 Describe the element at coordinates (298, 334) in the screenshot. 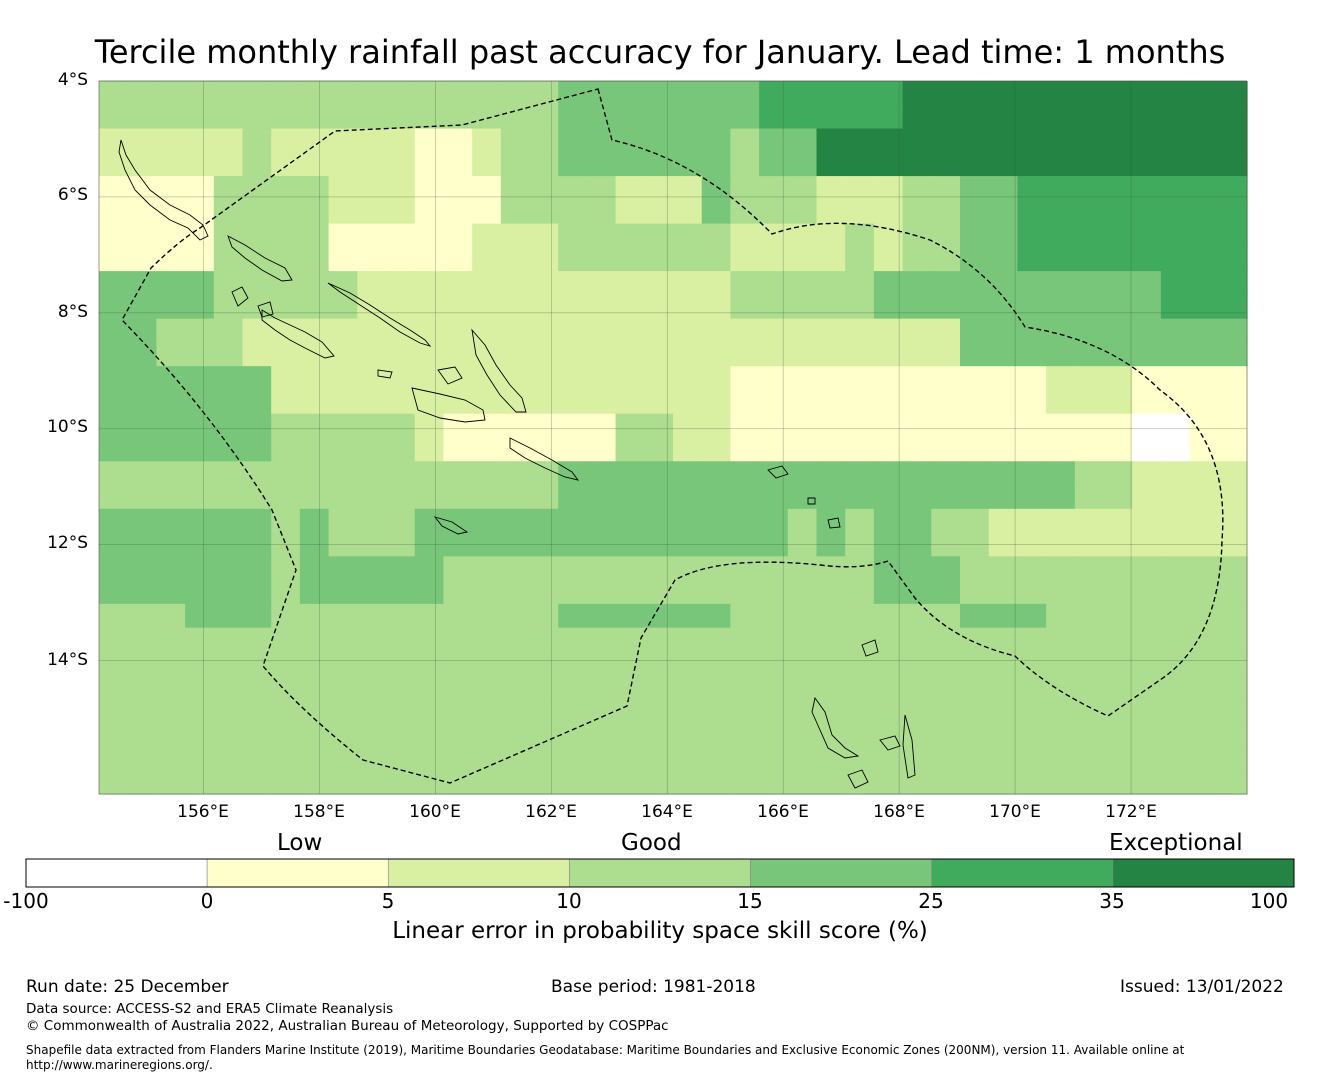

I see `island-new-georgia` at that location.